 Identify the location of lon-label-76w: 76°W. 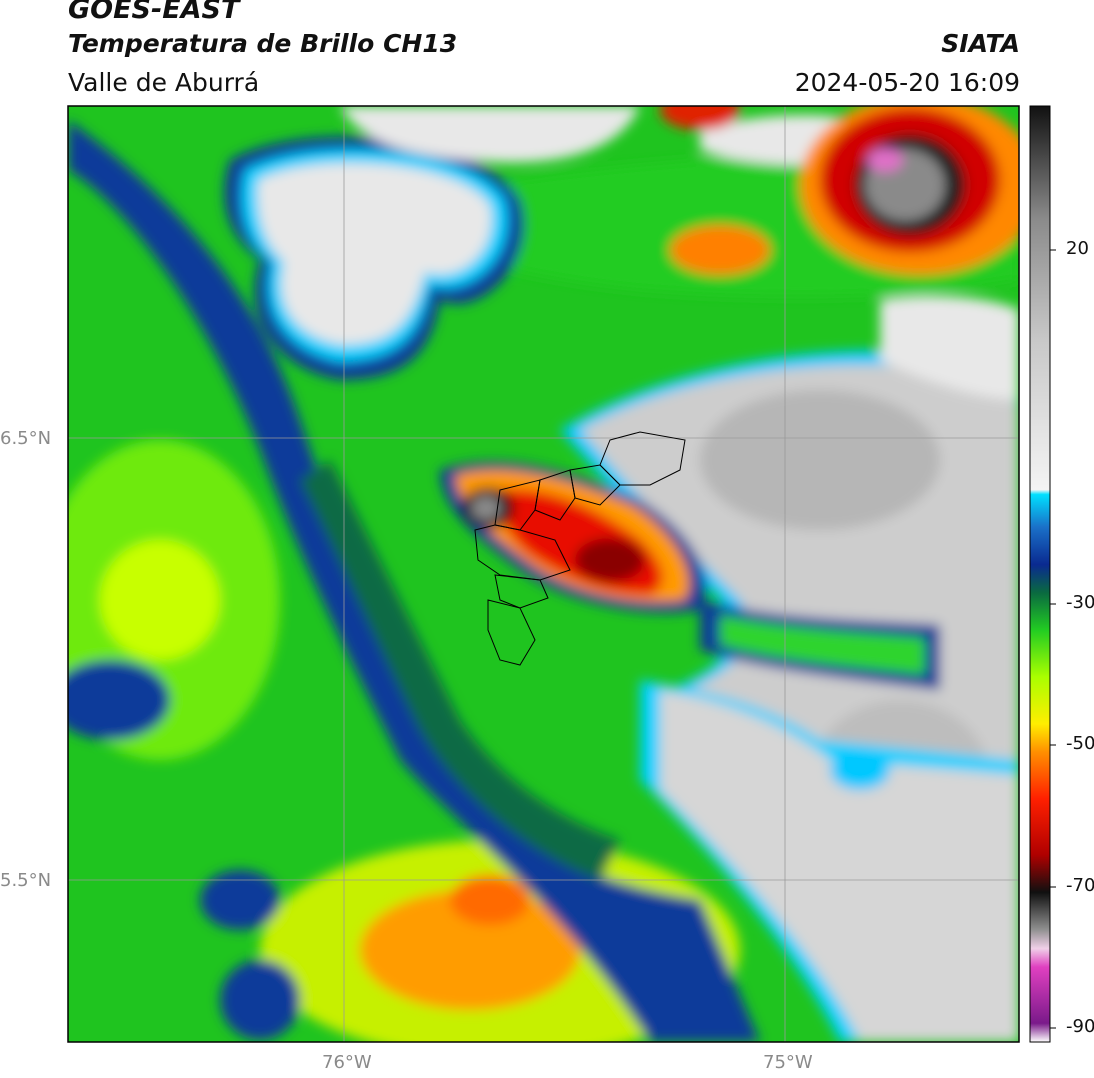
(347, 1062).